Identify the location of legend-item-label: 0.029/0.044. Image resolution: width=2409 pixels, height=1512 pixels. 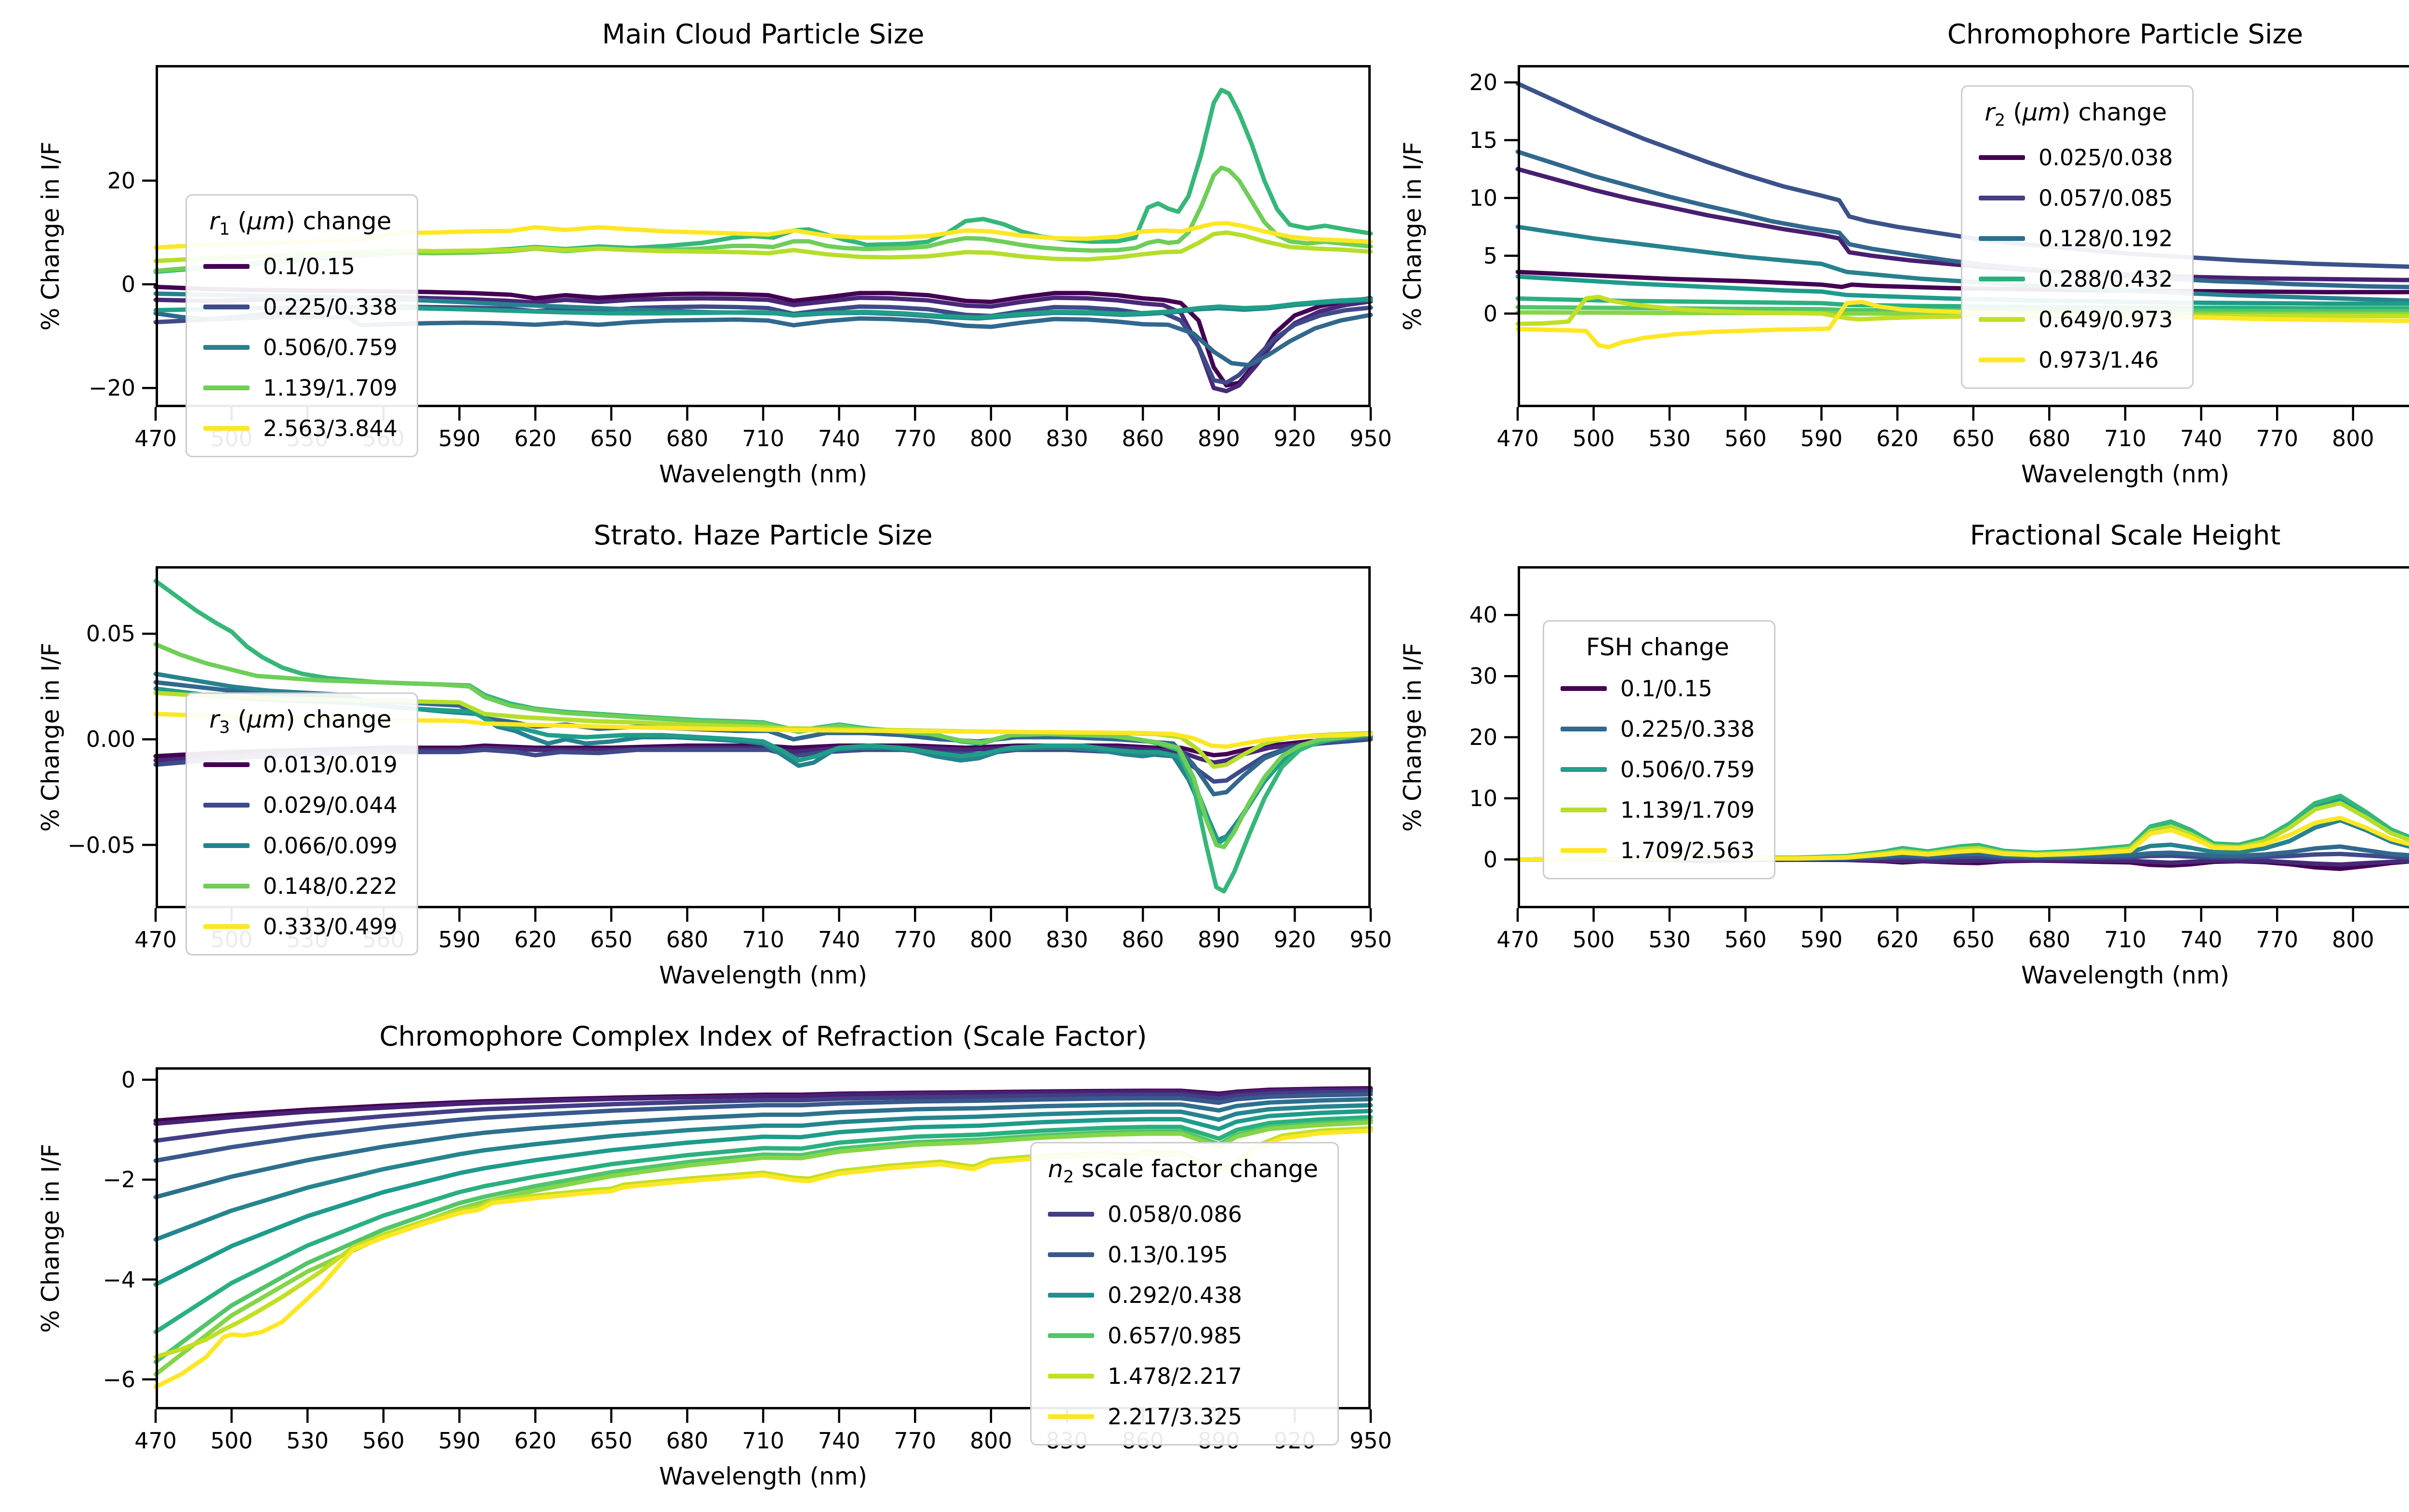
(330, 805).